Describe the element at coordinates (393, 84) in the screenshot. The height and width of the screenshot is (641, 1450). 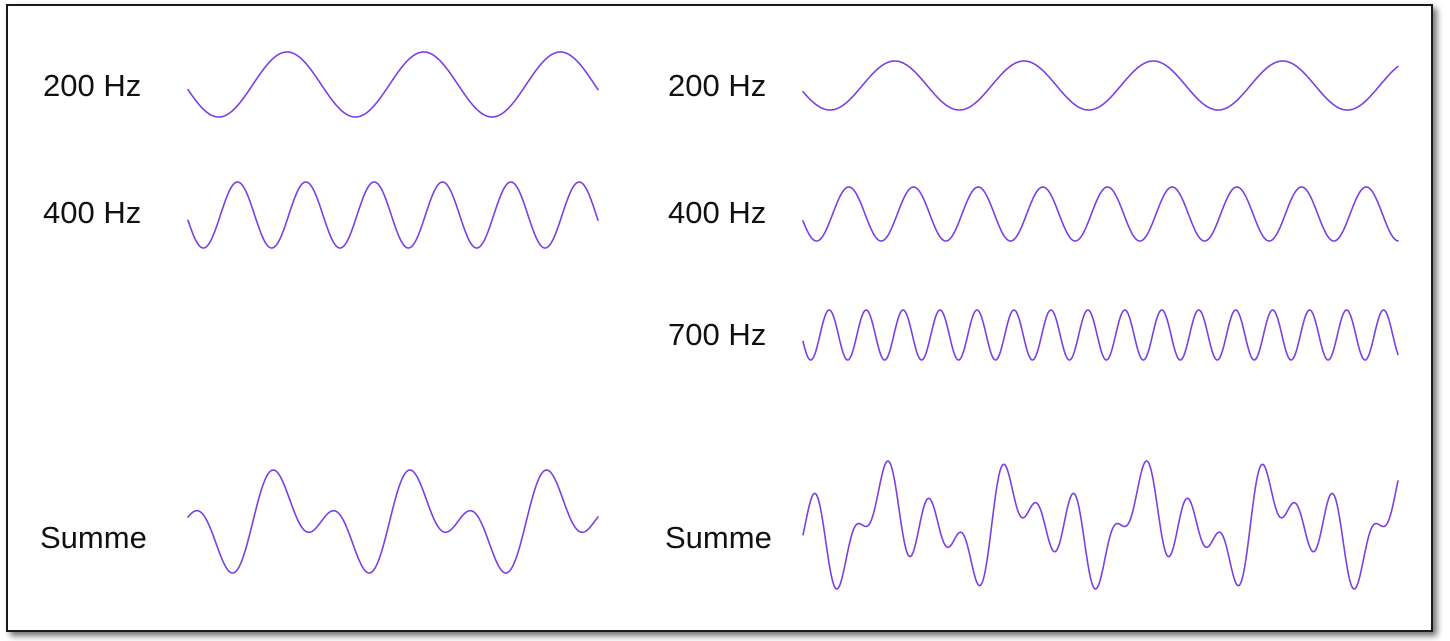
I see `wave-left-200hz` at that location.